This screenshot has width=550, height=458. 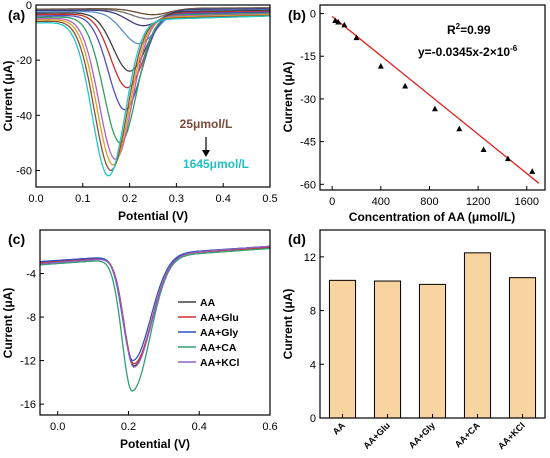 What do you see at coordinates (297, 15) in the screenshot?
I see `panel-b-label: (b)` at bounding box center [297, 15].